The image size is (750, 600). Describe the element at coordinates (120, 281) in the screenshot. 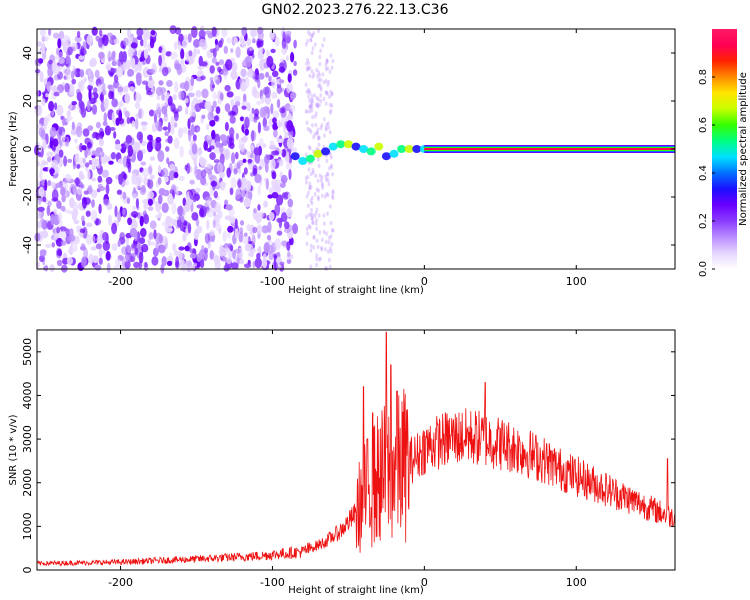

I see `x-tick-label: -200` at that location.